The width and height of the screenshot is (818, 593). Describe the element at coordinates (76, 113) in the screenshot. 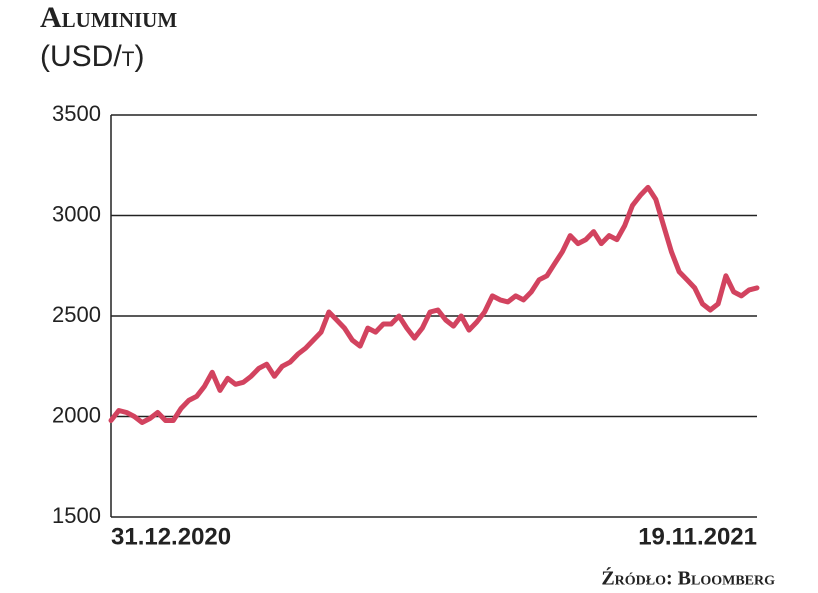

I see `y-tick-label: 3500` at that location.